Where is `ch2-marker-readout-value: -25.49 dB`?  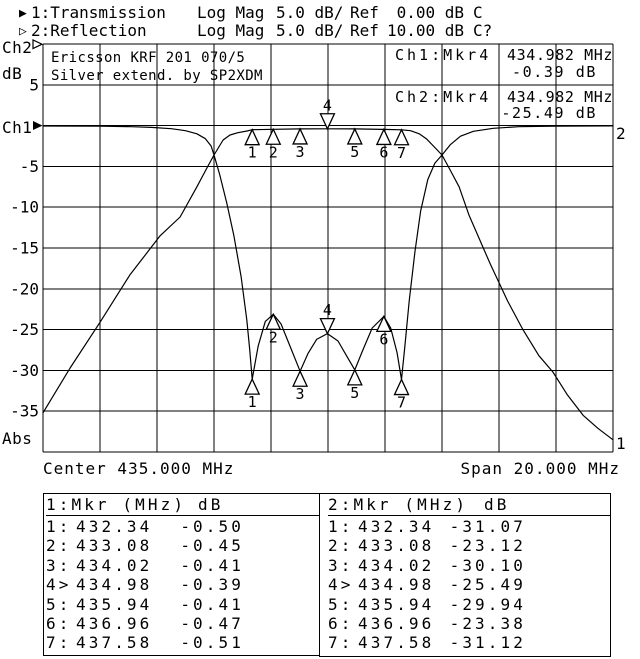
ch2-marker-readout-value: -25.49 dB is located at coordinates (549, 113).